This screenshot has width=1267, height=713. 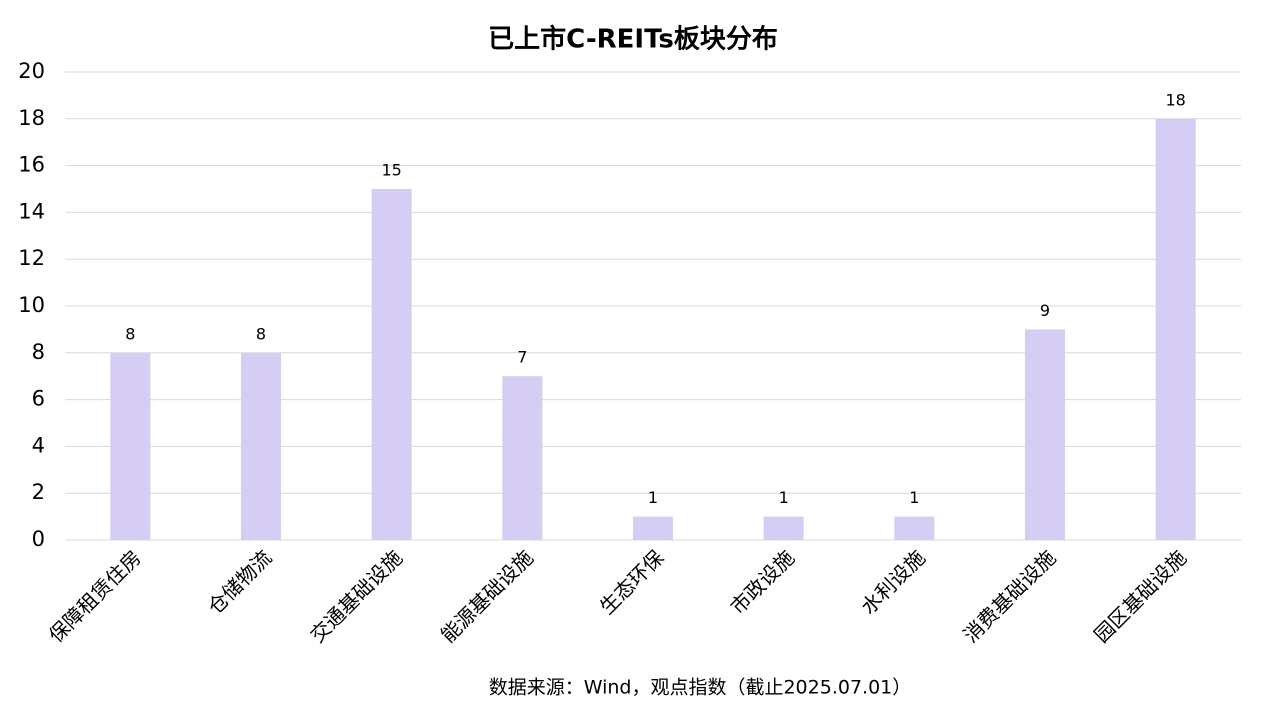 What do you see at coordinates (893, 582) in the screenshot?
I see `x-tick-label: 水利设施` at bounding box center [893, 582].